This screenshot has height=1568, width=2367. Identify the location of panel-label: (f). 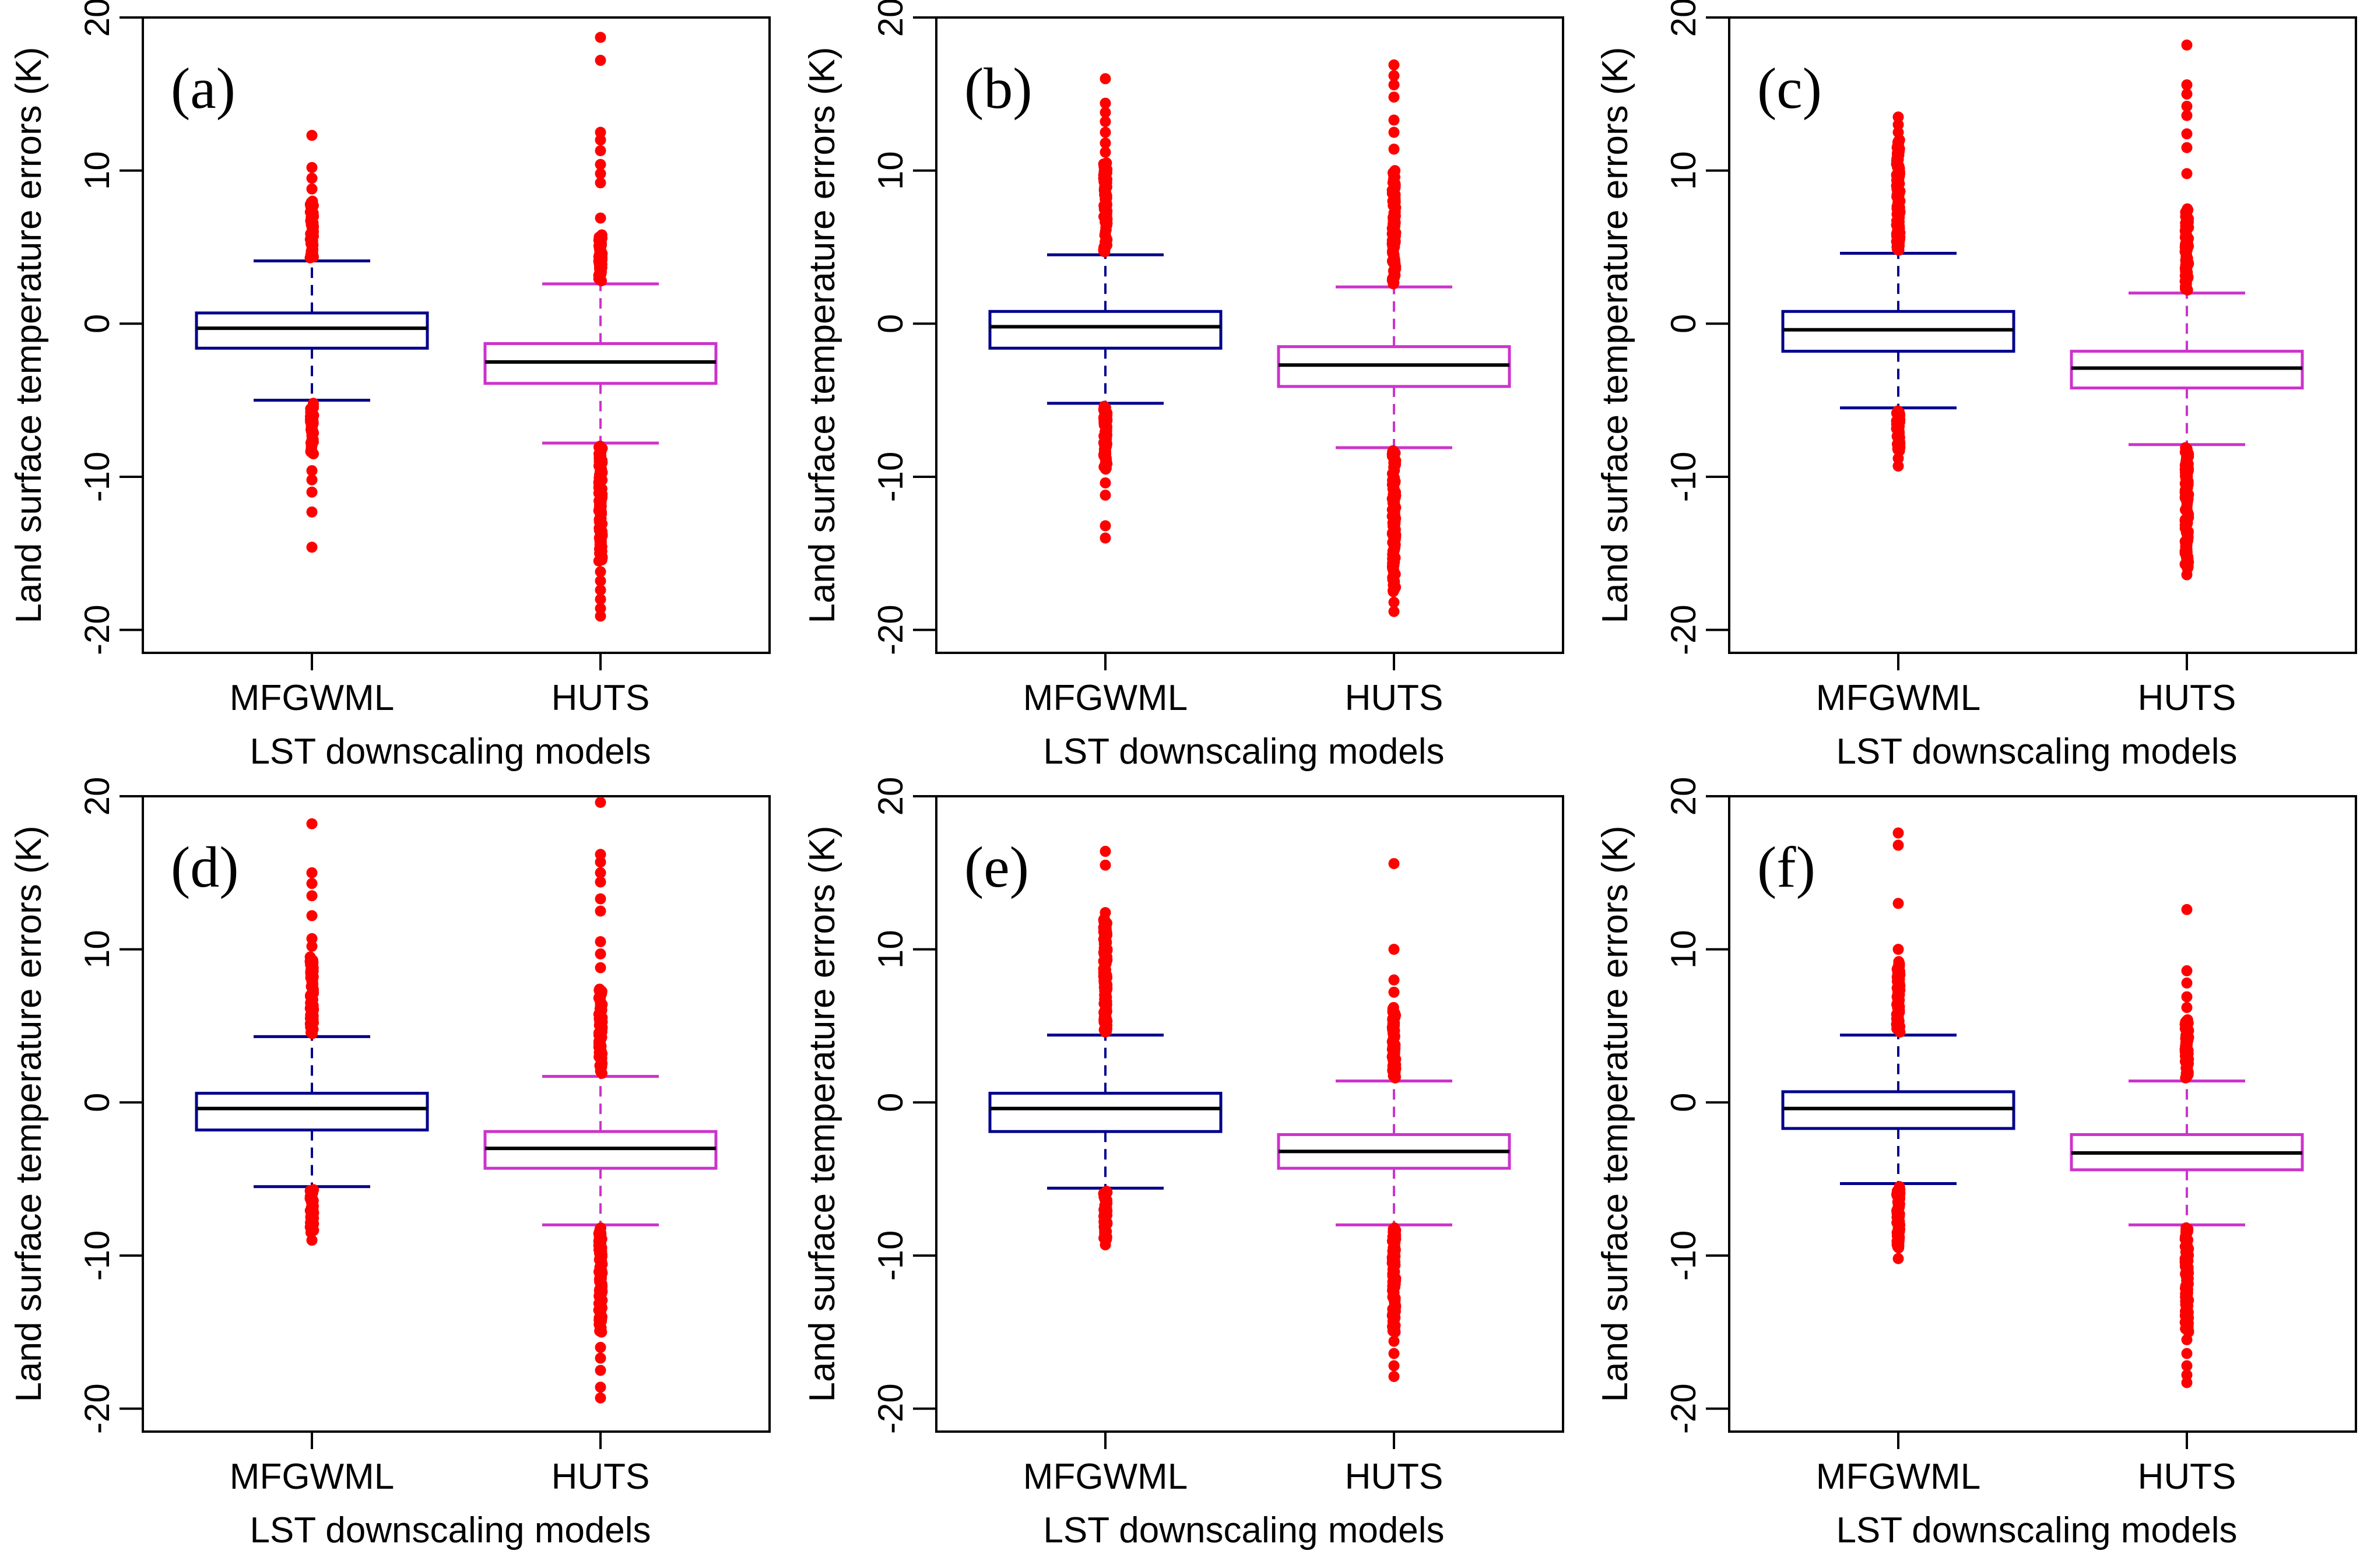
(1786, 867).